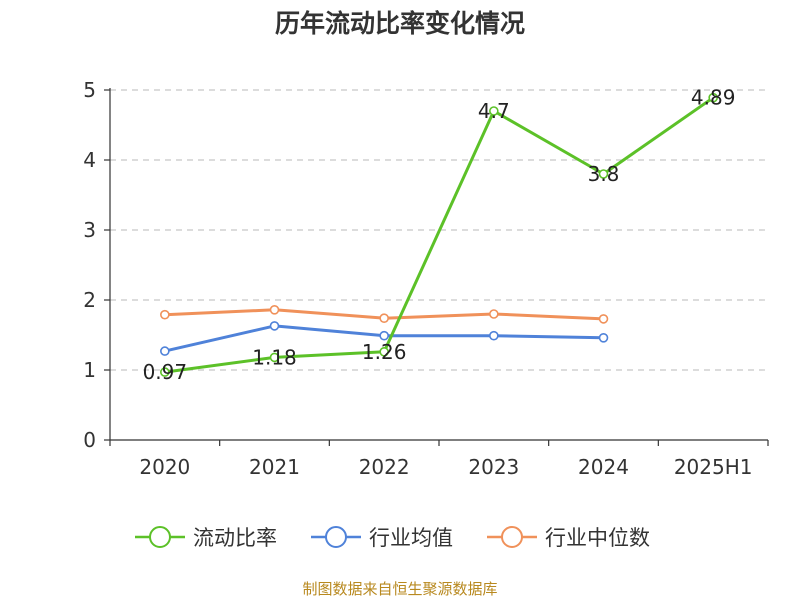  What do you see at coordinates (89, 300) in the screenshot?
I see `y-tick-label: 2` at bounding box center [89, 300].